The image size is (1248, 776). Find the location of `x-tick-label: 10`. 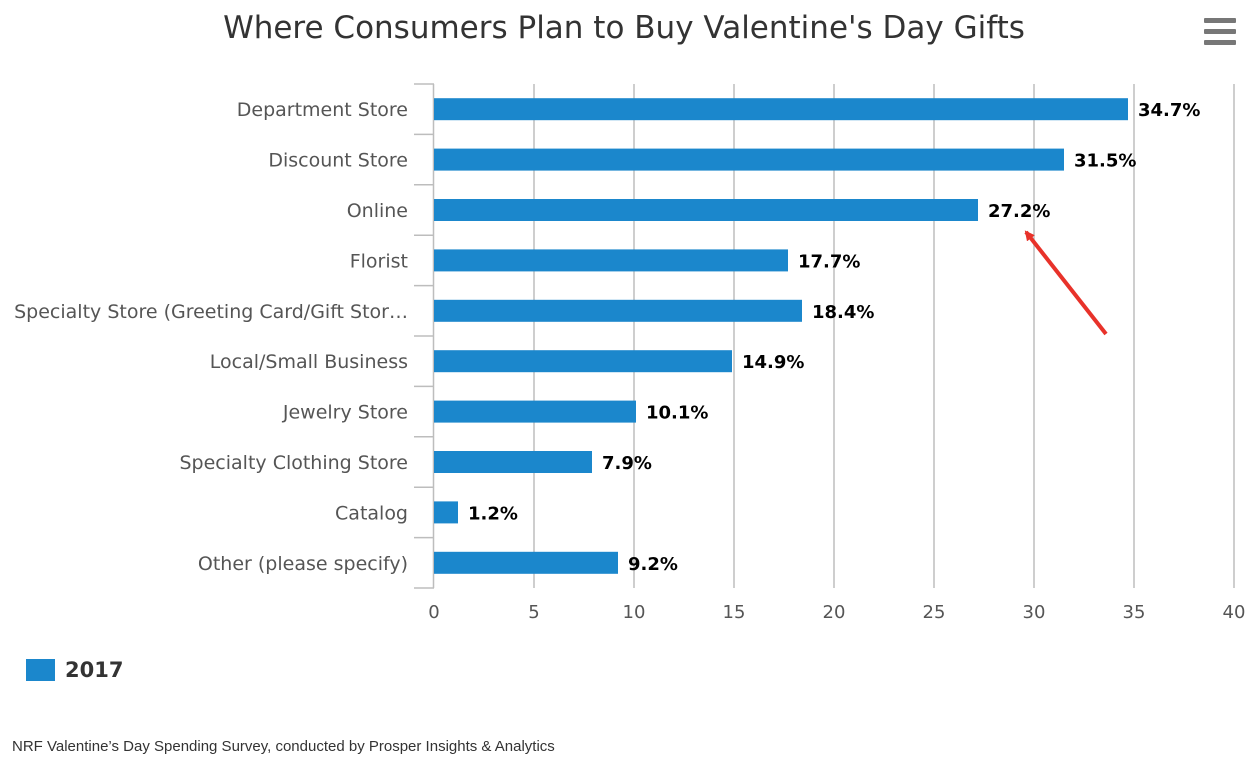

x-tick-label: 10 is located at coordinates (634, 612).